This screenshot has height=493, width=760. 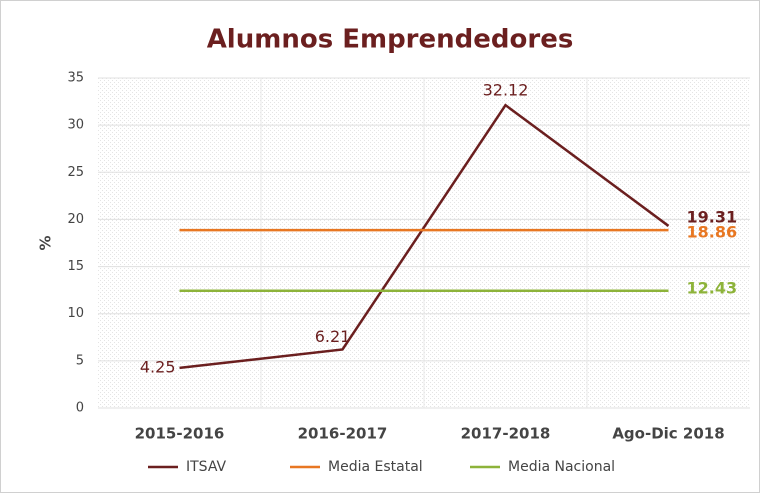 What do you see at coordinates (75, 313) in the screenshot?
I see `y-tick-label: 10` at bounding box center [75, 313].